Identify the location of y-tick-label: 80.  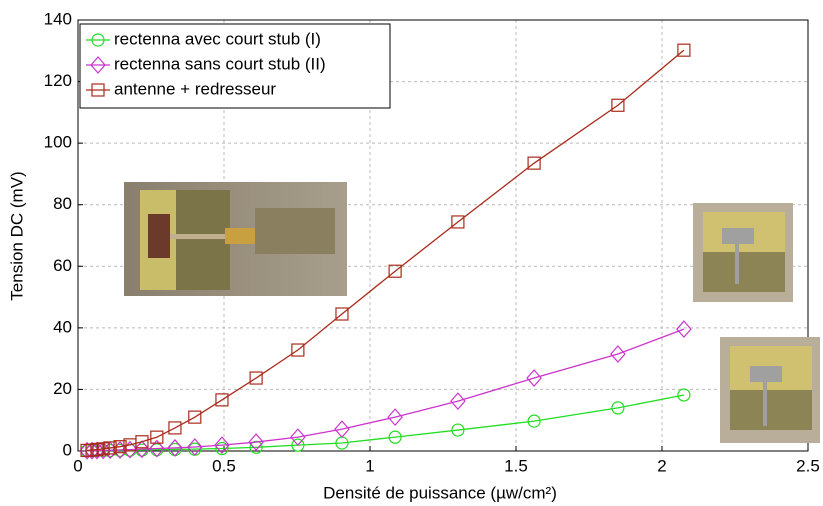
(62, 203).